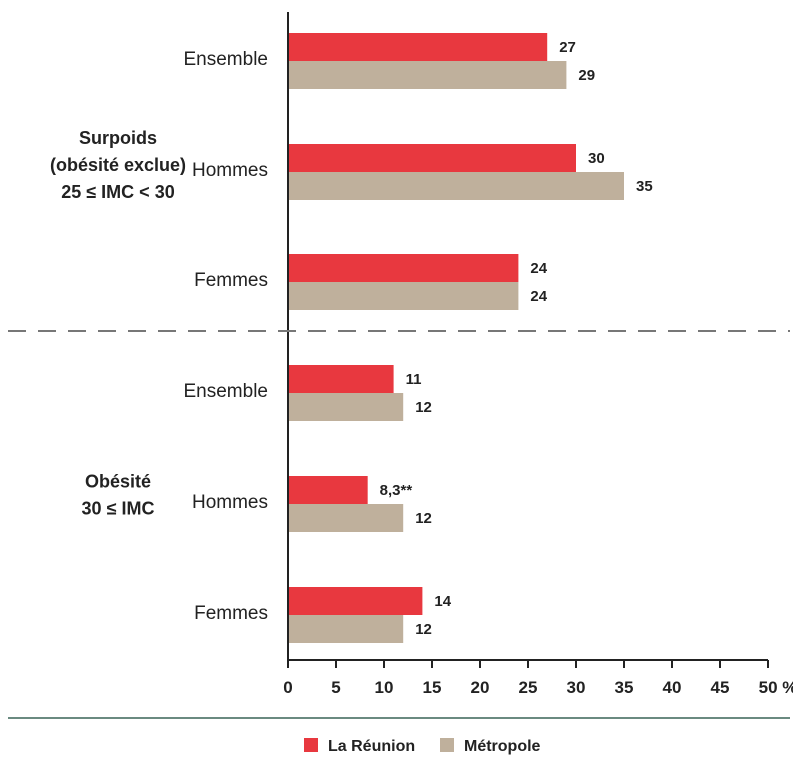  I want to click on x-tick-label: 15, so click(432, 687).